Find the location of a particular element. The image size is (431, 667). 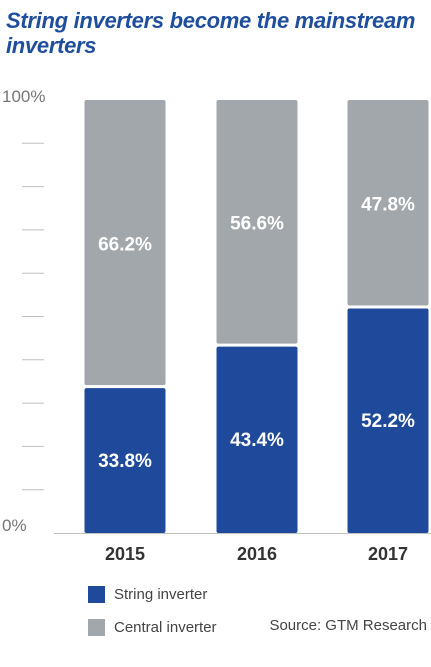

data-label-string-inverter-2015: 33.8% is located at coordinates (125, 461).